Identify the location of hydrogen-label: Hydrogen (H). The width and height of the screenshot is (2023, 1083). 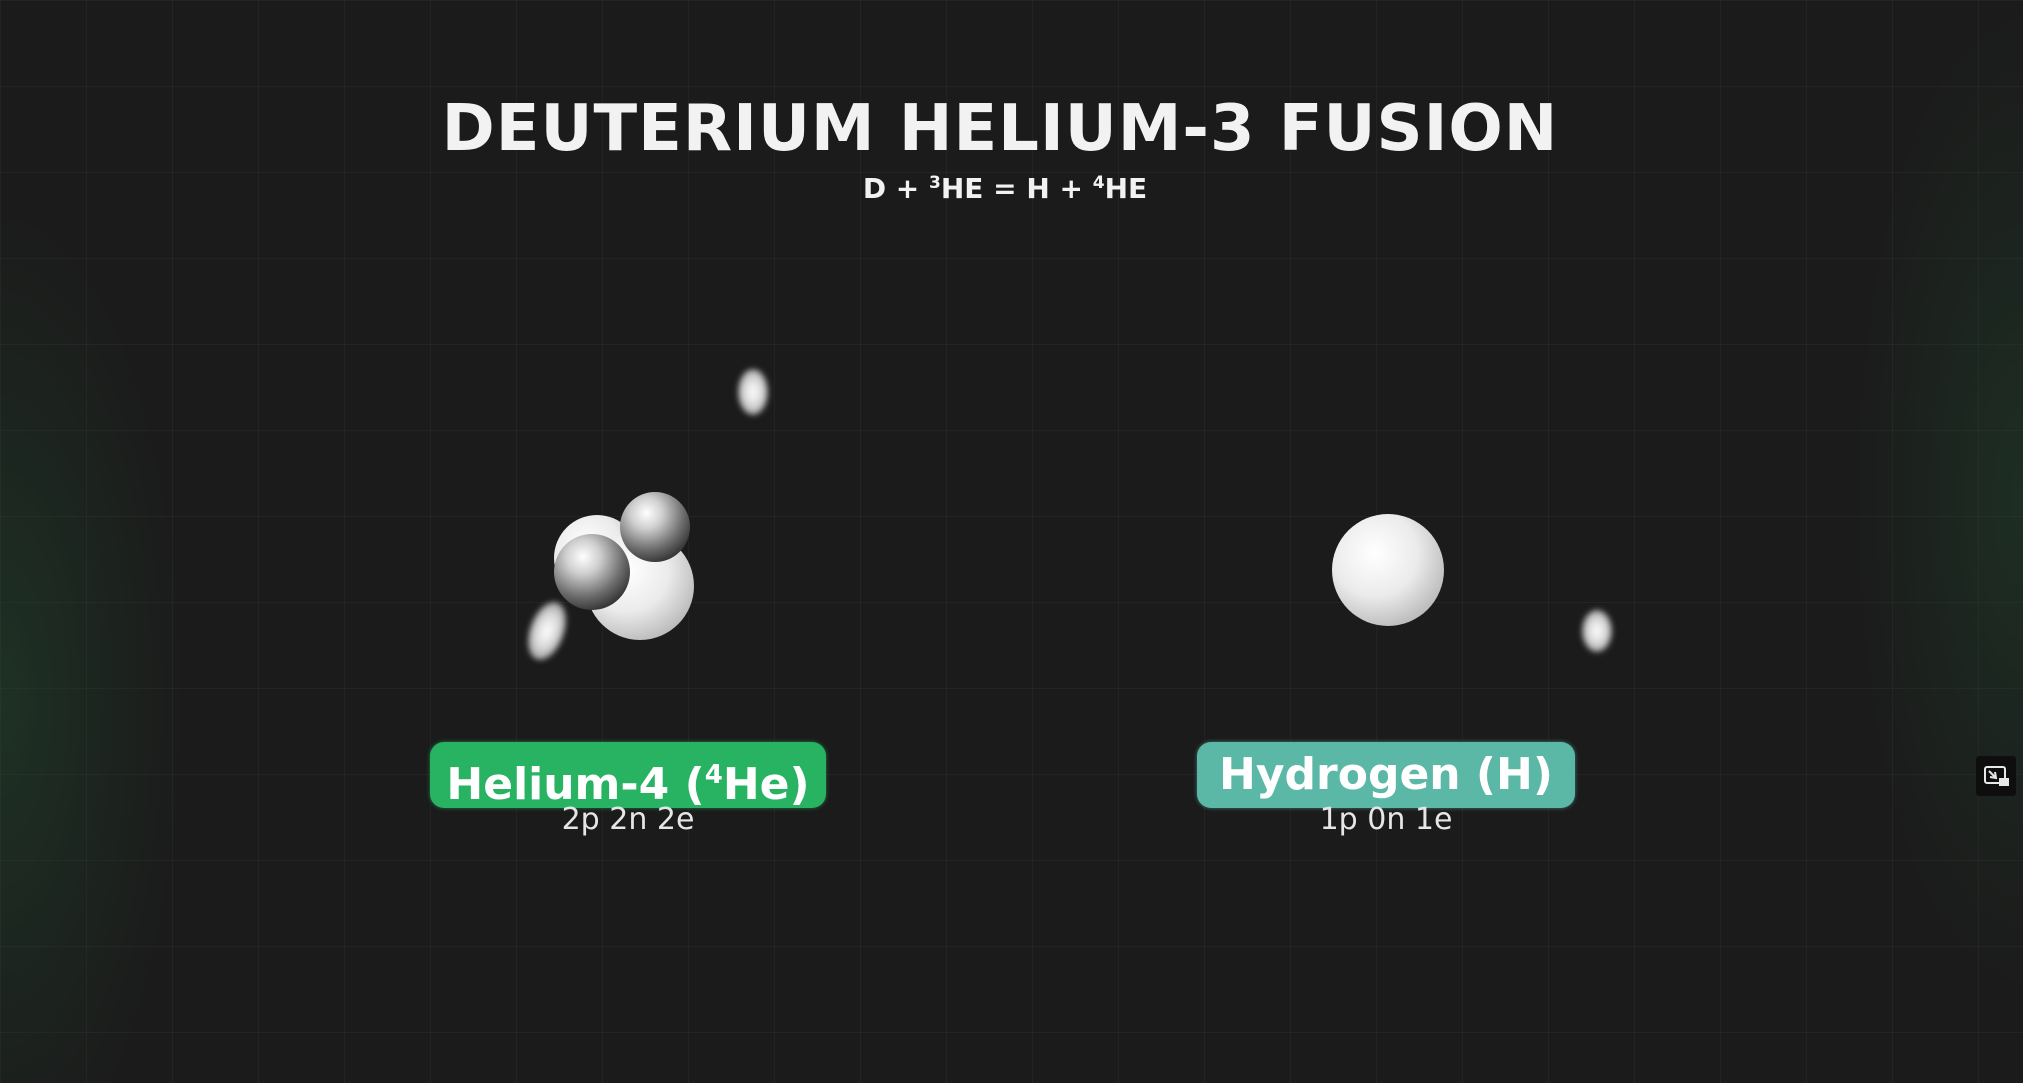
(1386, 775).